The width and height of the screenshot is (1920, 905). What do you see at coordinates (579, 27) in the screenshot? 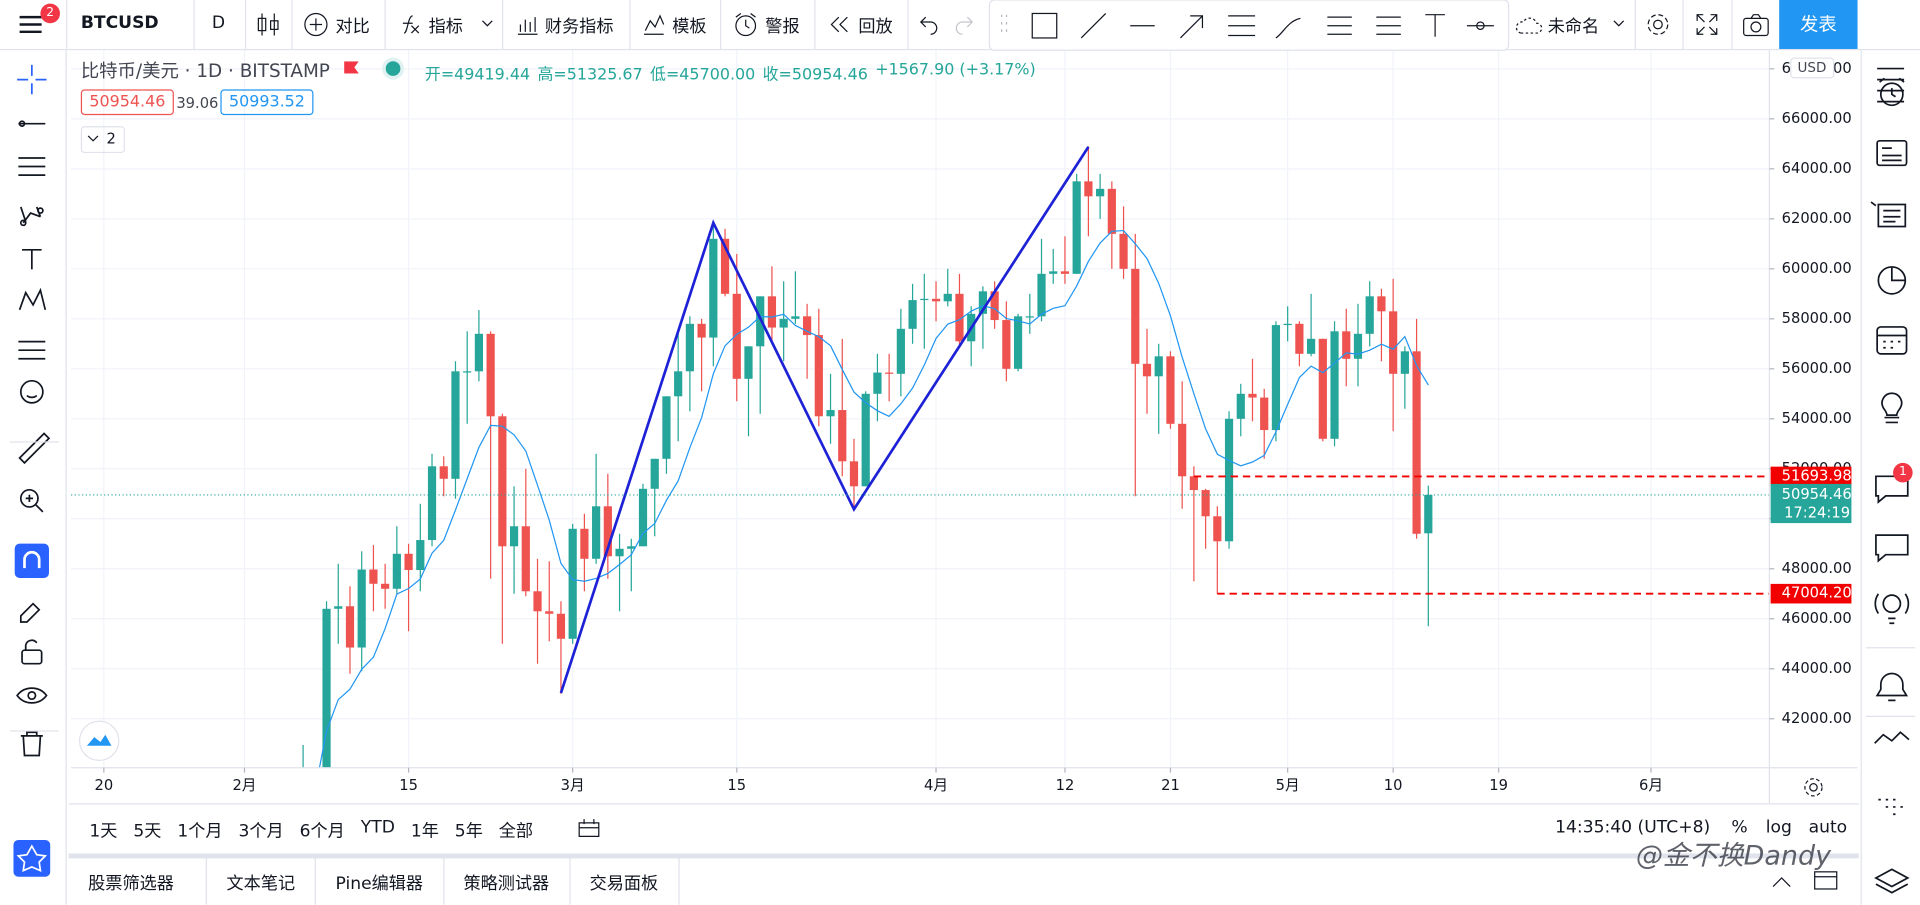
I see `financials: 财务指标` at bounding box center [579, 27].